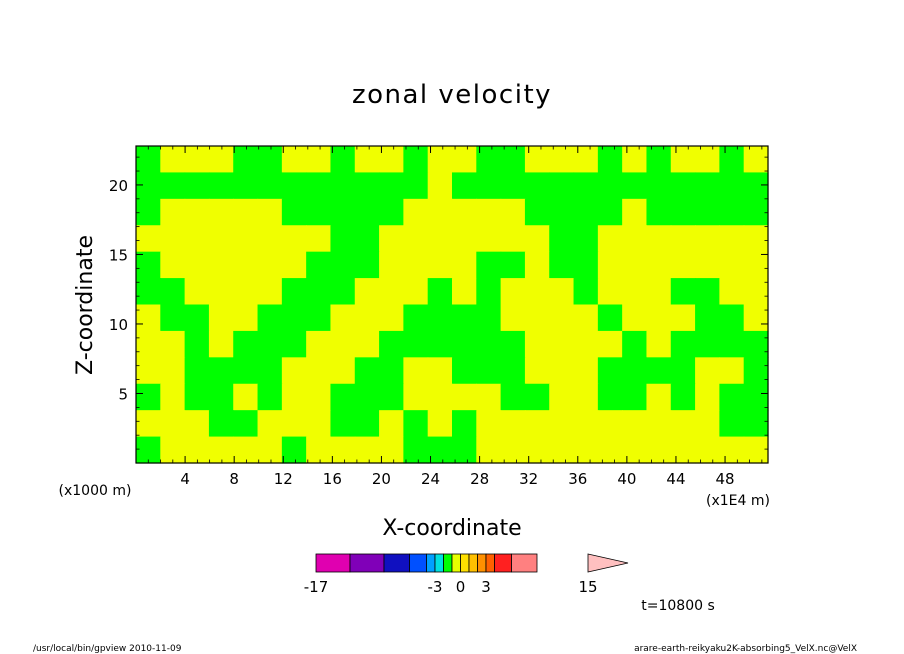 The width and height of the screenshot is (904, 654). Describe the element at coordinates (185, 479) in the screenshot. I see `x-tick-label: 4` at that location.